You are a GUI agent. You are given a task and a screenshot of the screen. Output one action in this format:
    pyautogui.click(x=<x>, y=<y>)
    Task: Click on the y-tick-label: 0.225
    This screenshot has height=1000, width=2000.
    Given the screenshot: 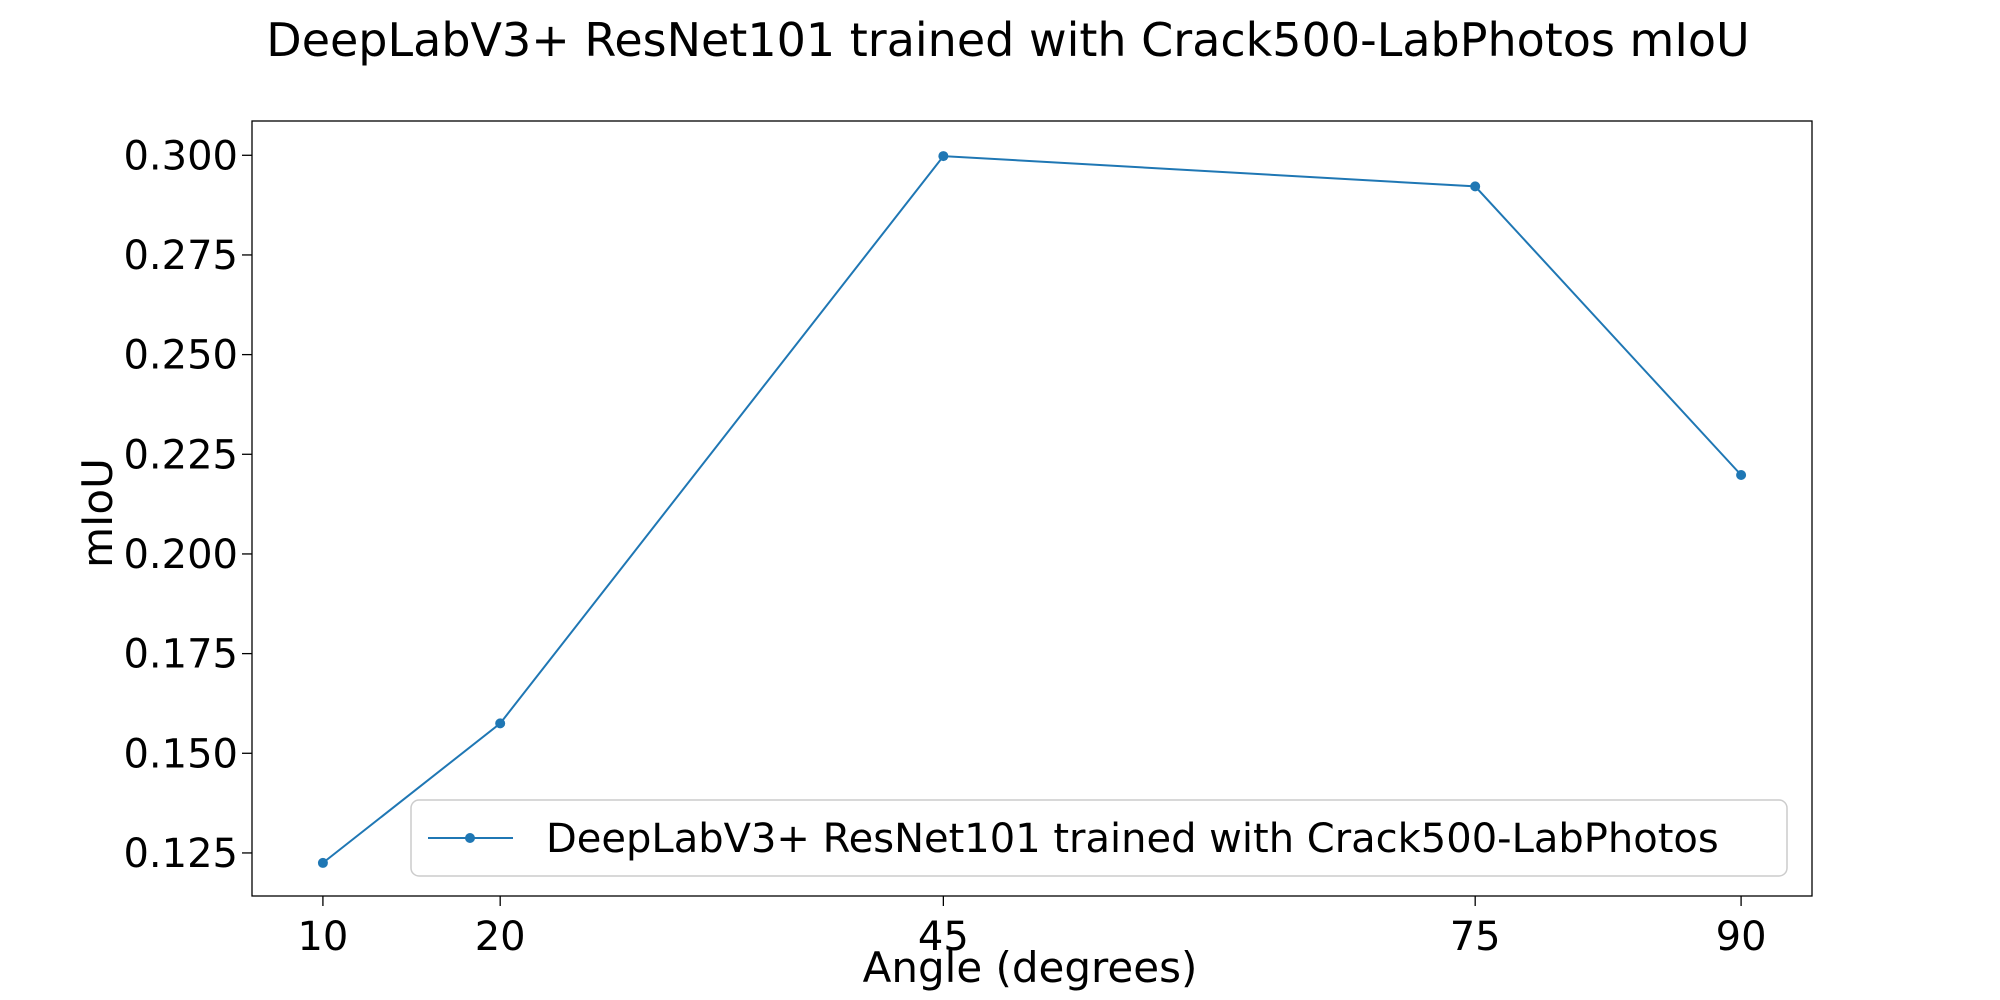 What is the action you would take?
    pyautogui.click(x=180, y=455)
    